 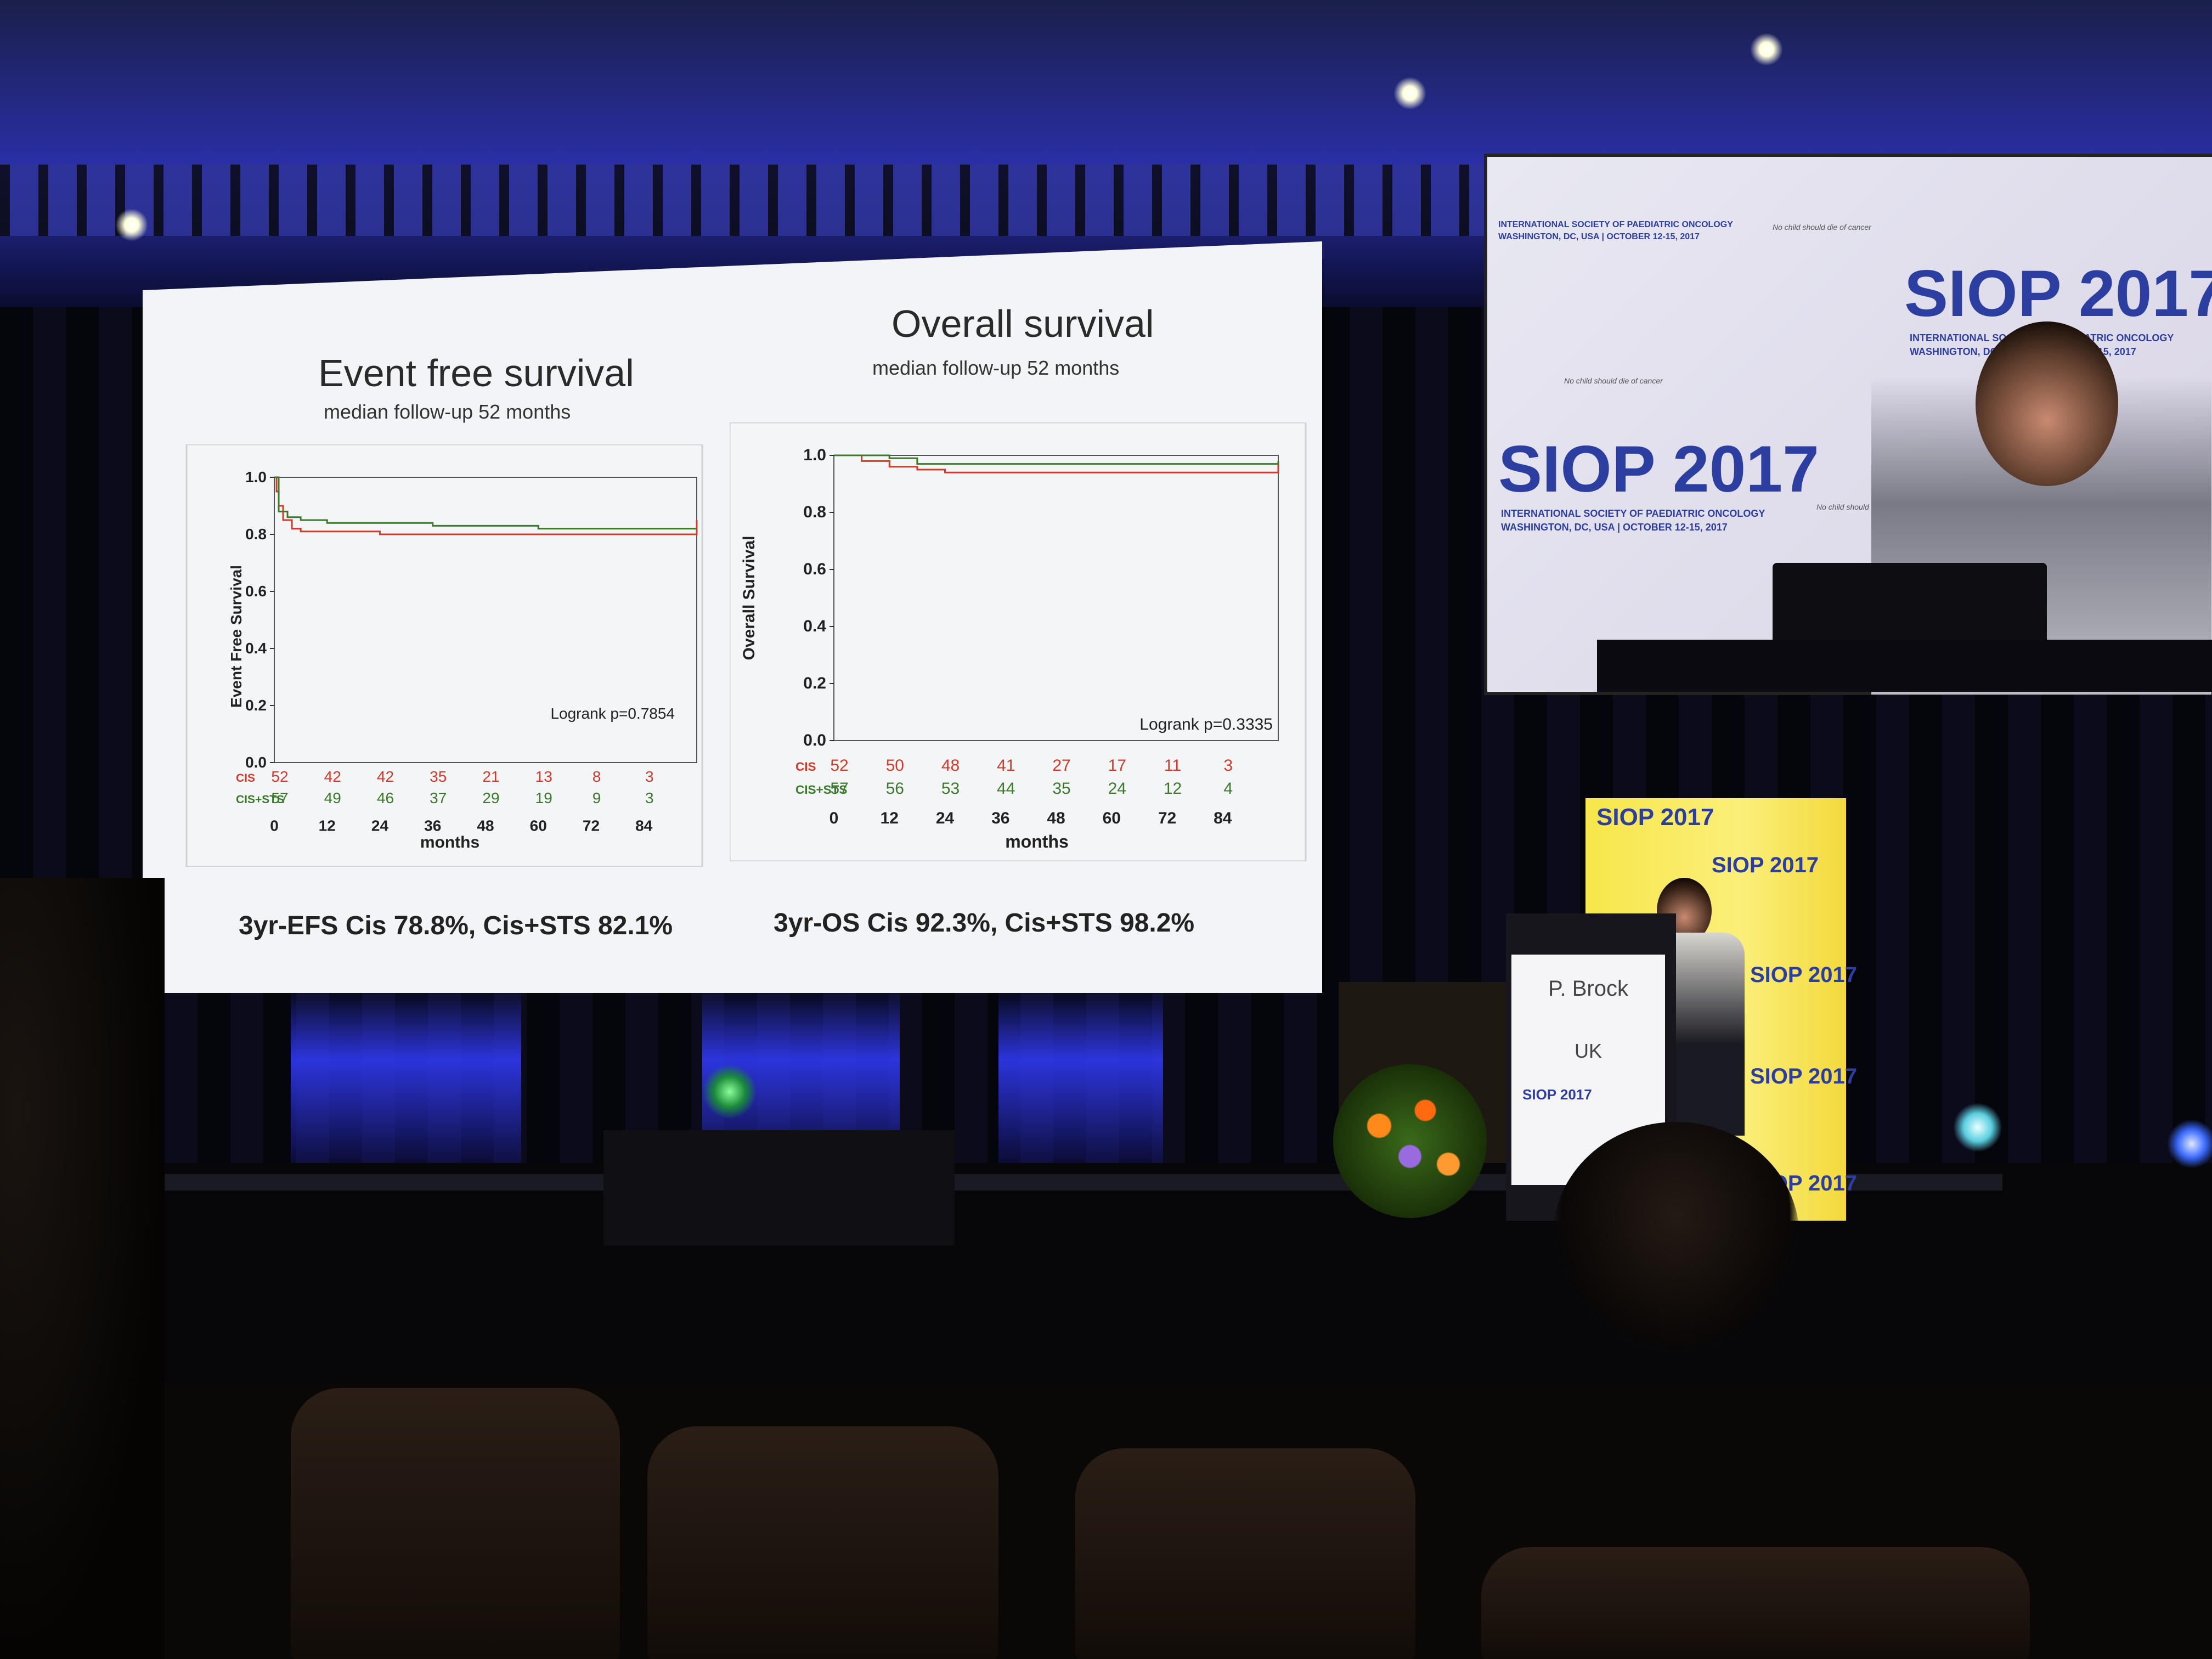 I want to click on at-risk-count: 27, so click(x=1061, y=766).